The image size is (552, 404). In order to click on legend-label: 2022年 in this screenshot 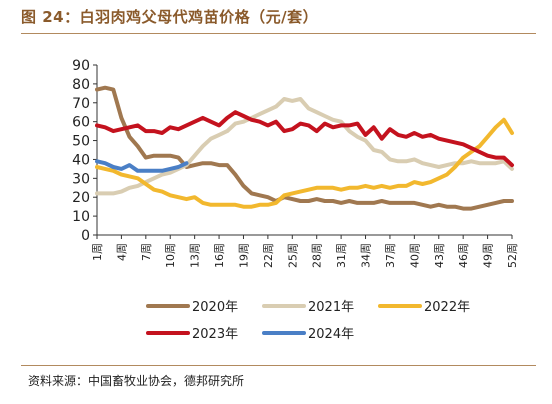, I will do `click(447, 307)`.